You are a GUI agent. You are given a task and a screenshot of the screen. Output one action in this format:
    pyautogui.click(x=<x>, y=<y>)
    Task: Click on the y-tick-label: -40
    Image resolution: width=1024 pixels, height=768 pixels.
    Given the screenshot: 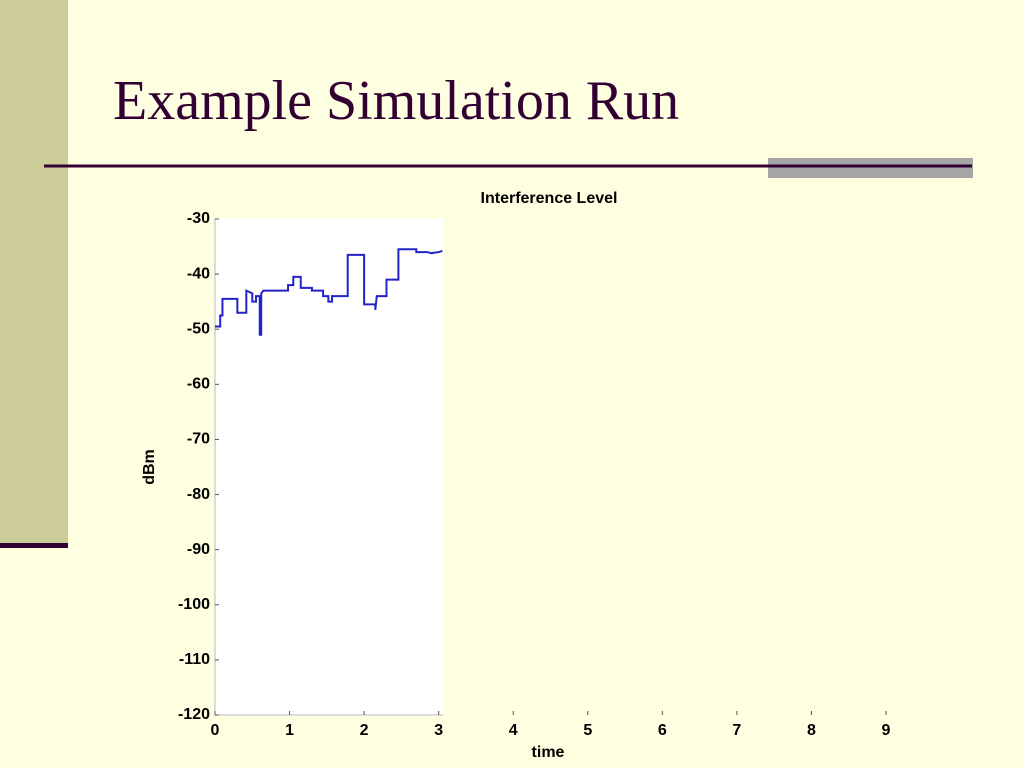 What is the action you would take?
    pyautogui.click(x=198, y=273)
    